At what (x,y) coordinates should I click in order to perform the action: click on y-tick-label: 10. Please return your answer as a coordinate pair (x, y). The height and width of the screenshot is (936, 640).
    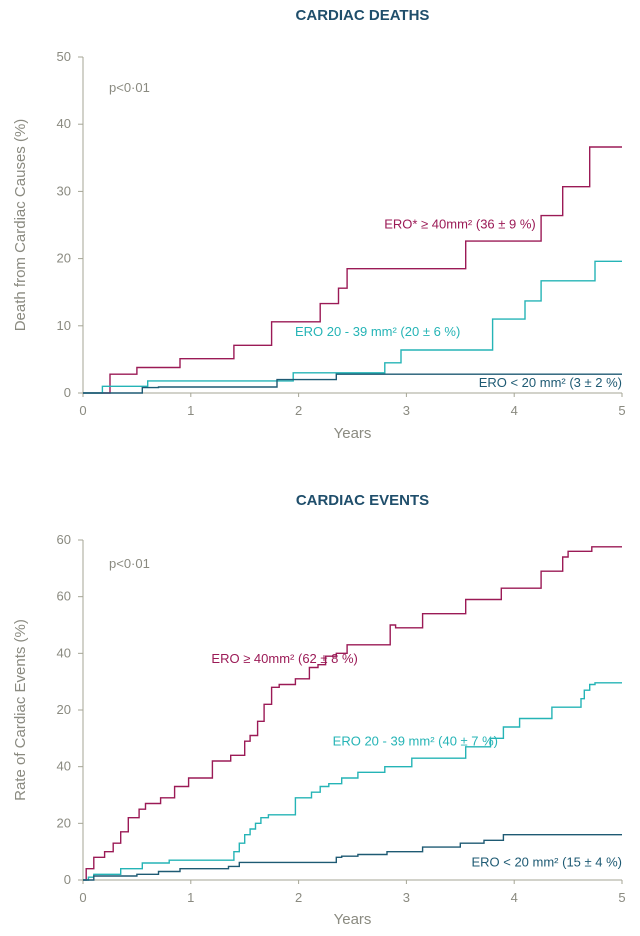
    Looking at the image, I should click on (64, 325).